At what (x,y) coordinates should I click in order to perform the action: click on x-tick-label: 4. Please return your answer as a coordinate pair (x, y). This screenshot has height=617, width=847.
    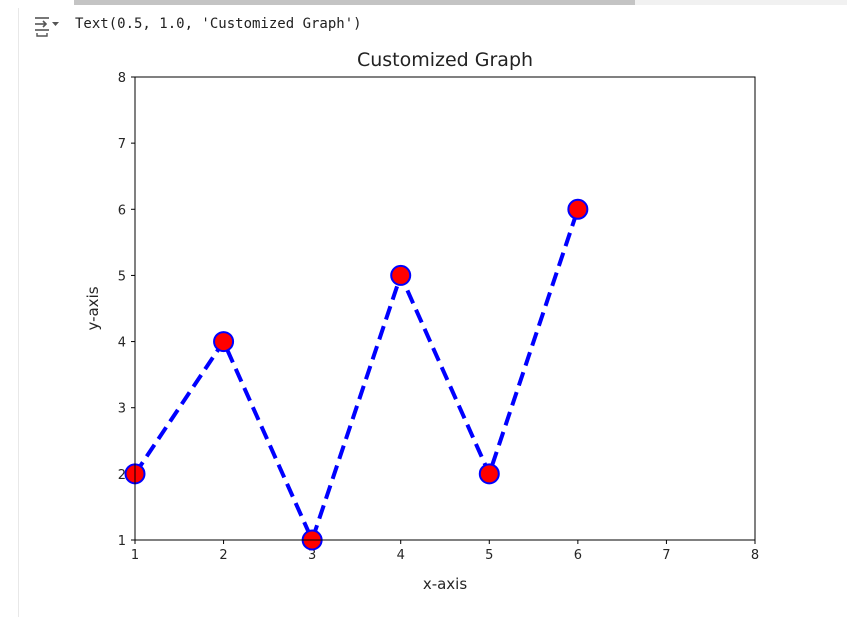
    Looking at the image, I should click on (401, 555).